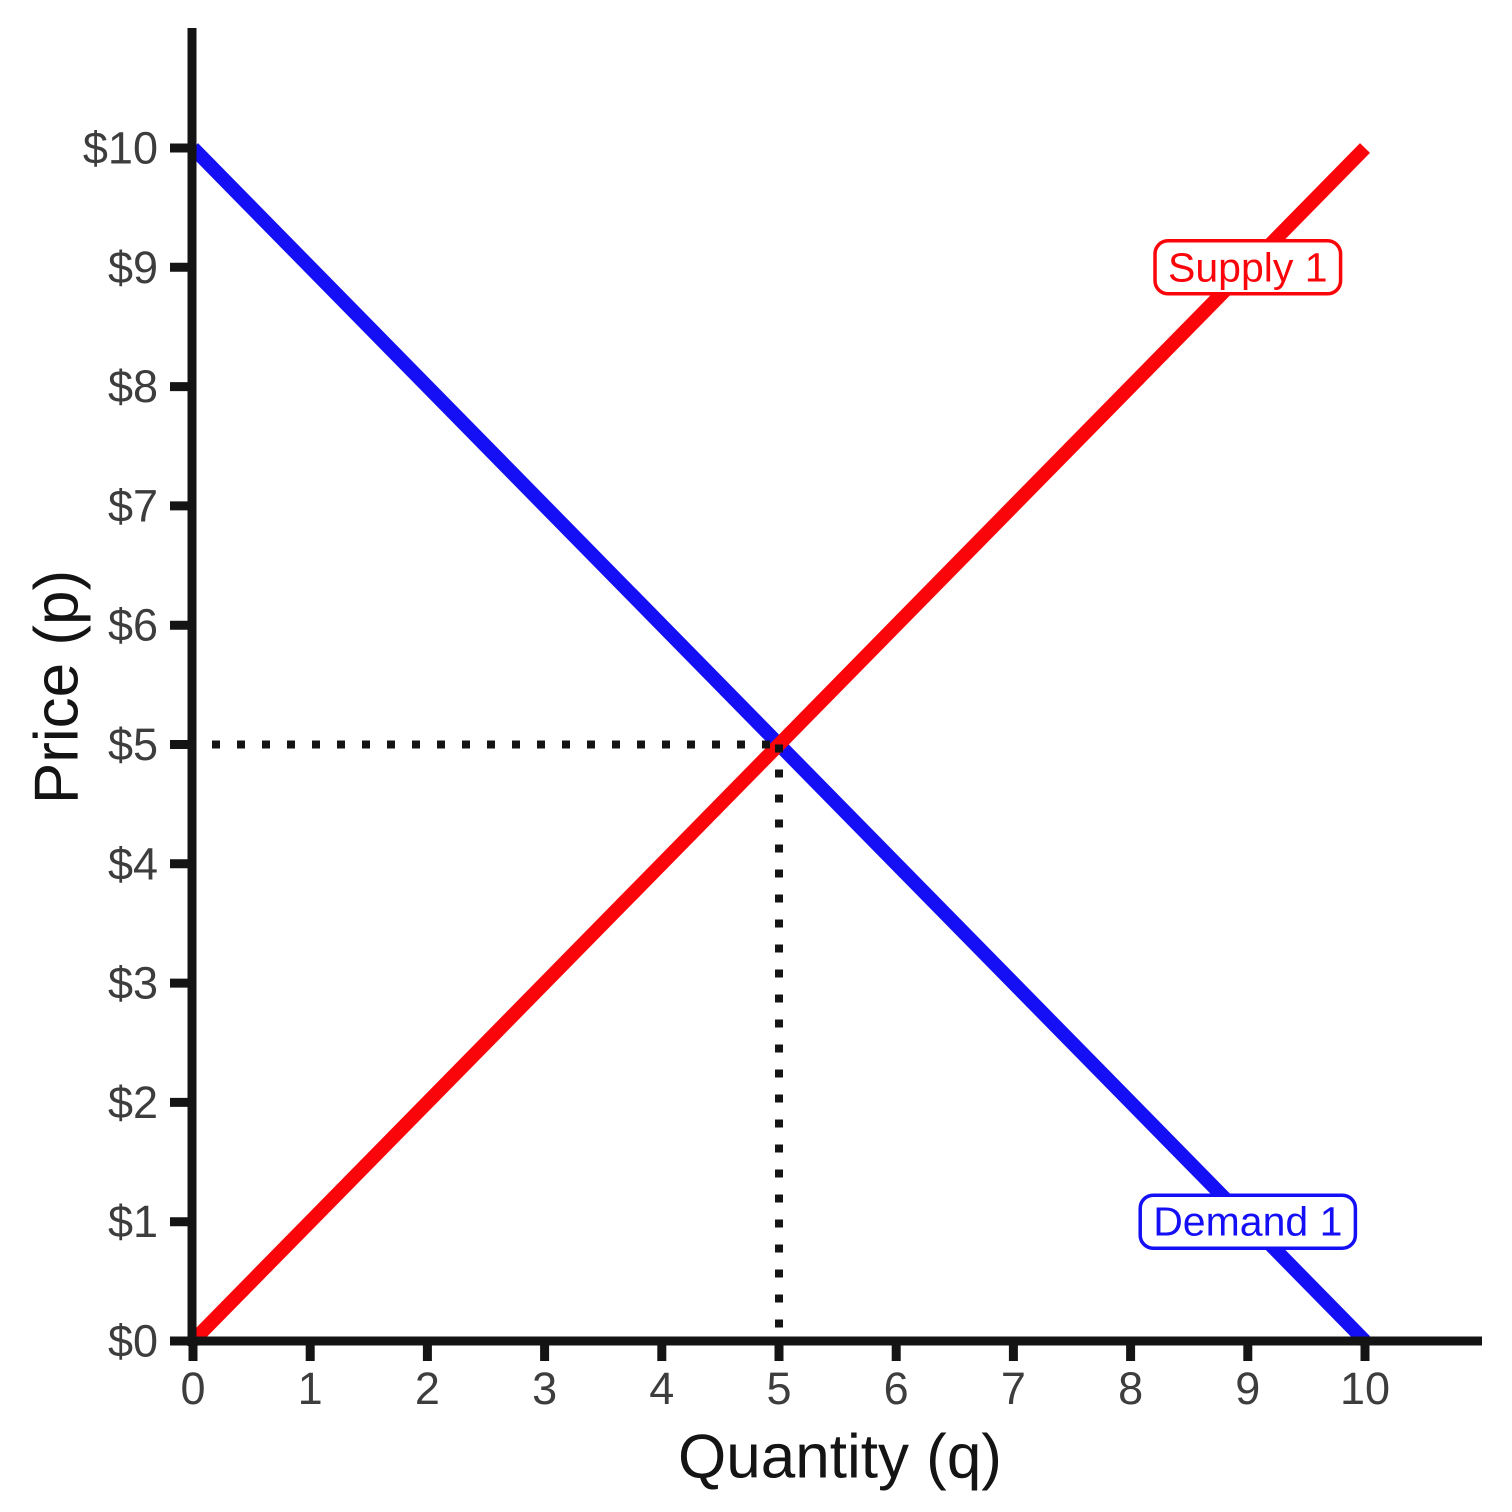 This screenshot has width=1512, height=1512. What do you see at coordinates (133, 386) in the screenshot?
I see `y-tick-label: $8` at bounding box center [133, 386].